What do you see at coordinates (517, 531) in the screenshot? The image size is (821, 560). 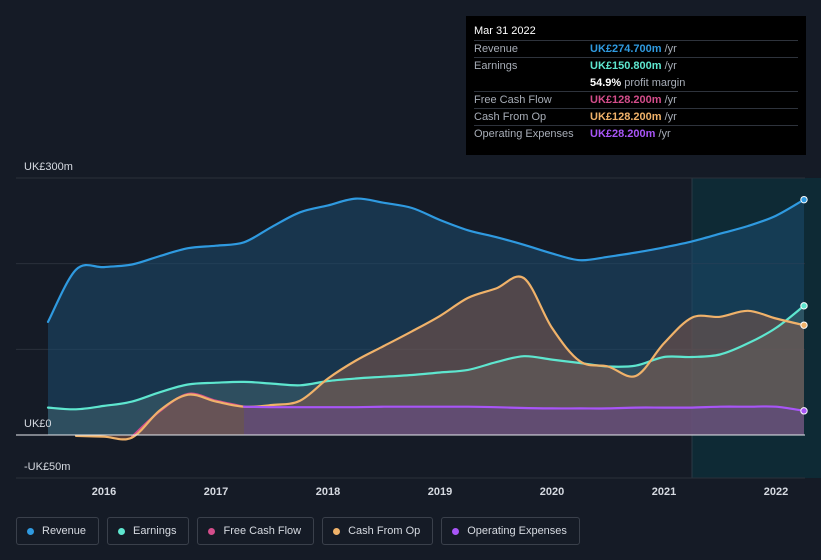 I see `legend-label: Operating Expenses` at bounding box center [517, 531].